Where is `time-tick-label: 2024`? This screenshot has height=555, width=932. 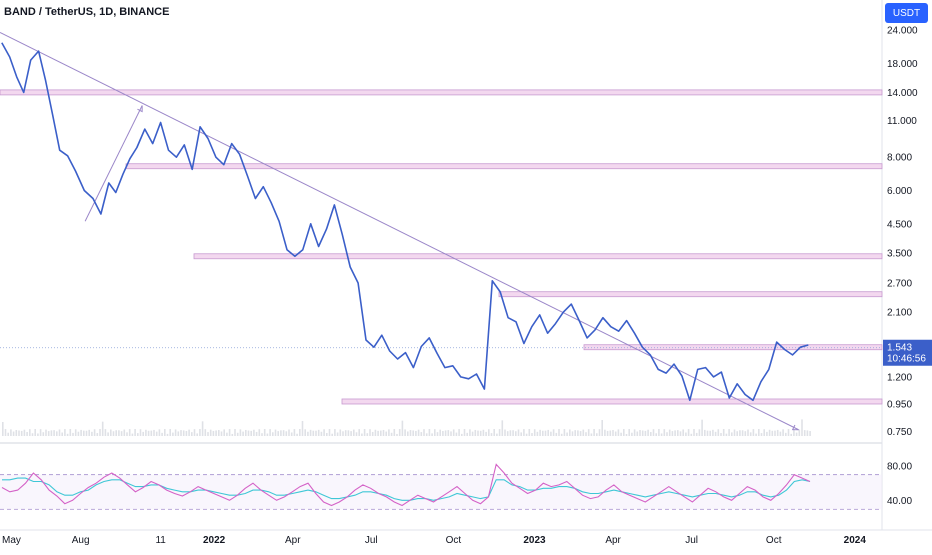
time-tick-label: 2024 is located at coordinates (855, 540).